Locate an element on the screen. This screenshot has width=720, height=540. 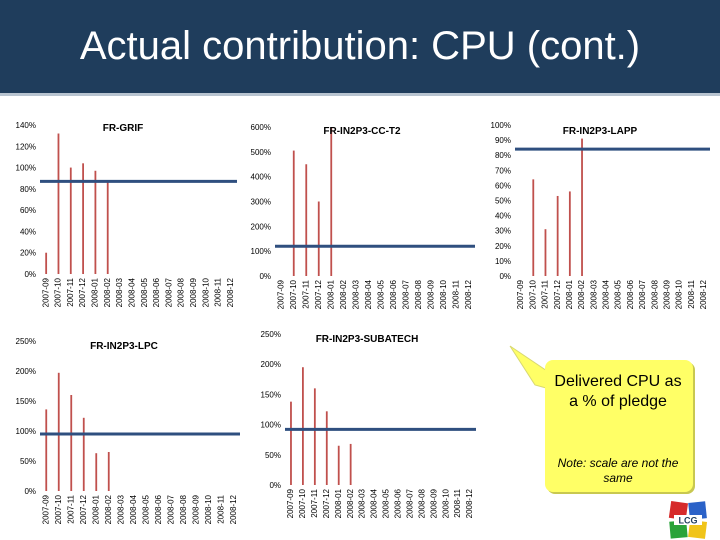
xtick-label: 2008-10 is located at coordinates (443, 294).